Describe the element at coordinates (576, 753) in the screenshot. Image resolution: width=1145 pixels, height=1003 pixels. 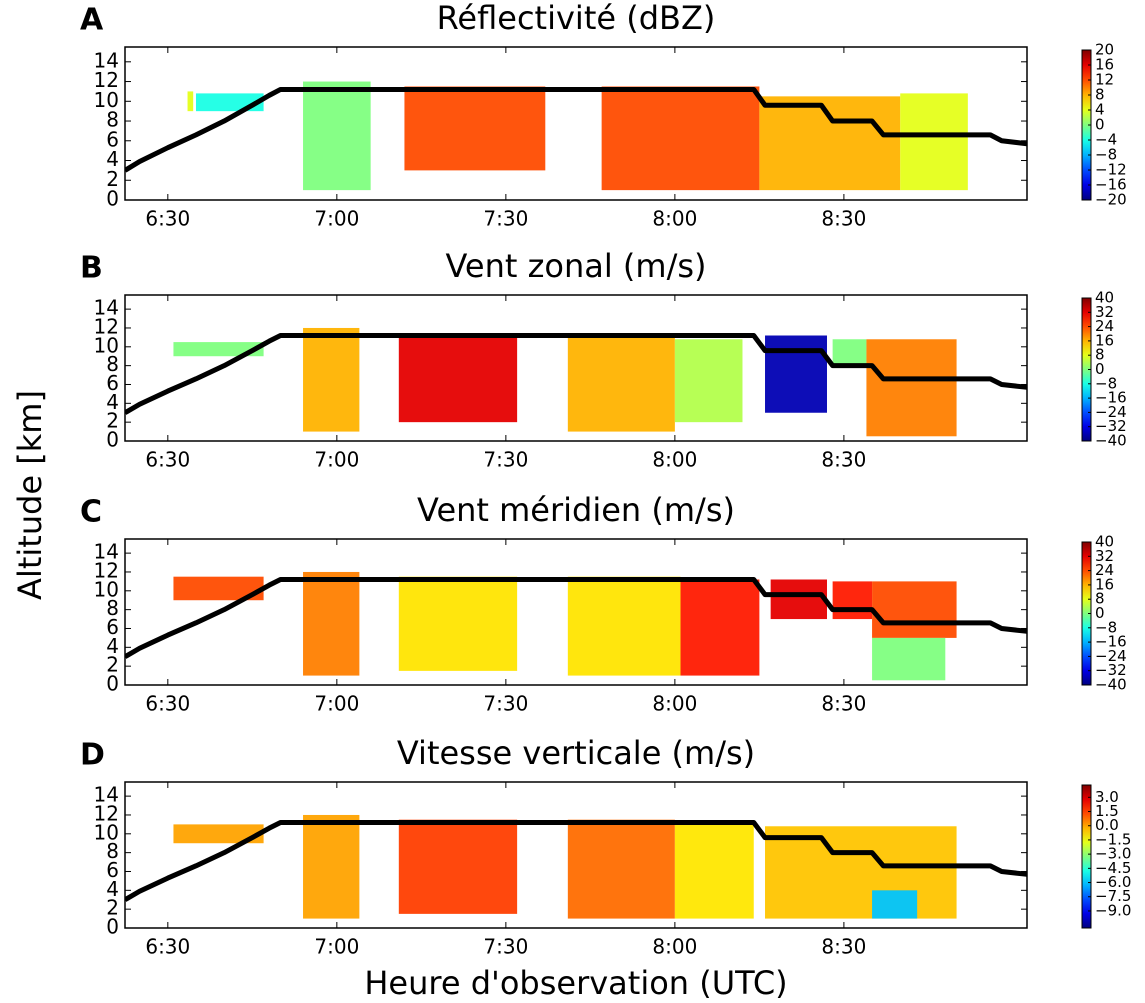
I see `panel-title: Vitesse verticale (m/s)` at that location.